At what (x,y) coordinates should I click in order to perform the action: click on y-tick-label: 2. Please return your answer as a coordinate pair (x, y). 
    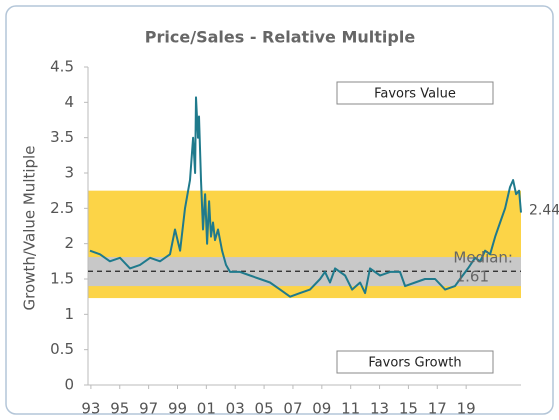
    Looking at the image, I should click on (69, 243).